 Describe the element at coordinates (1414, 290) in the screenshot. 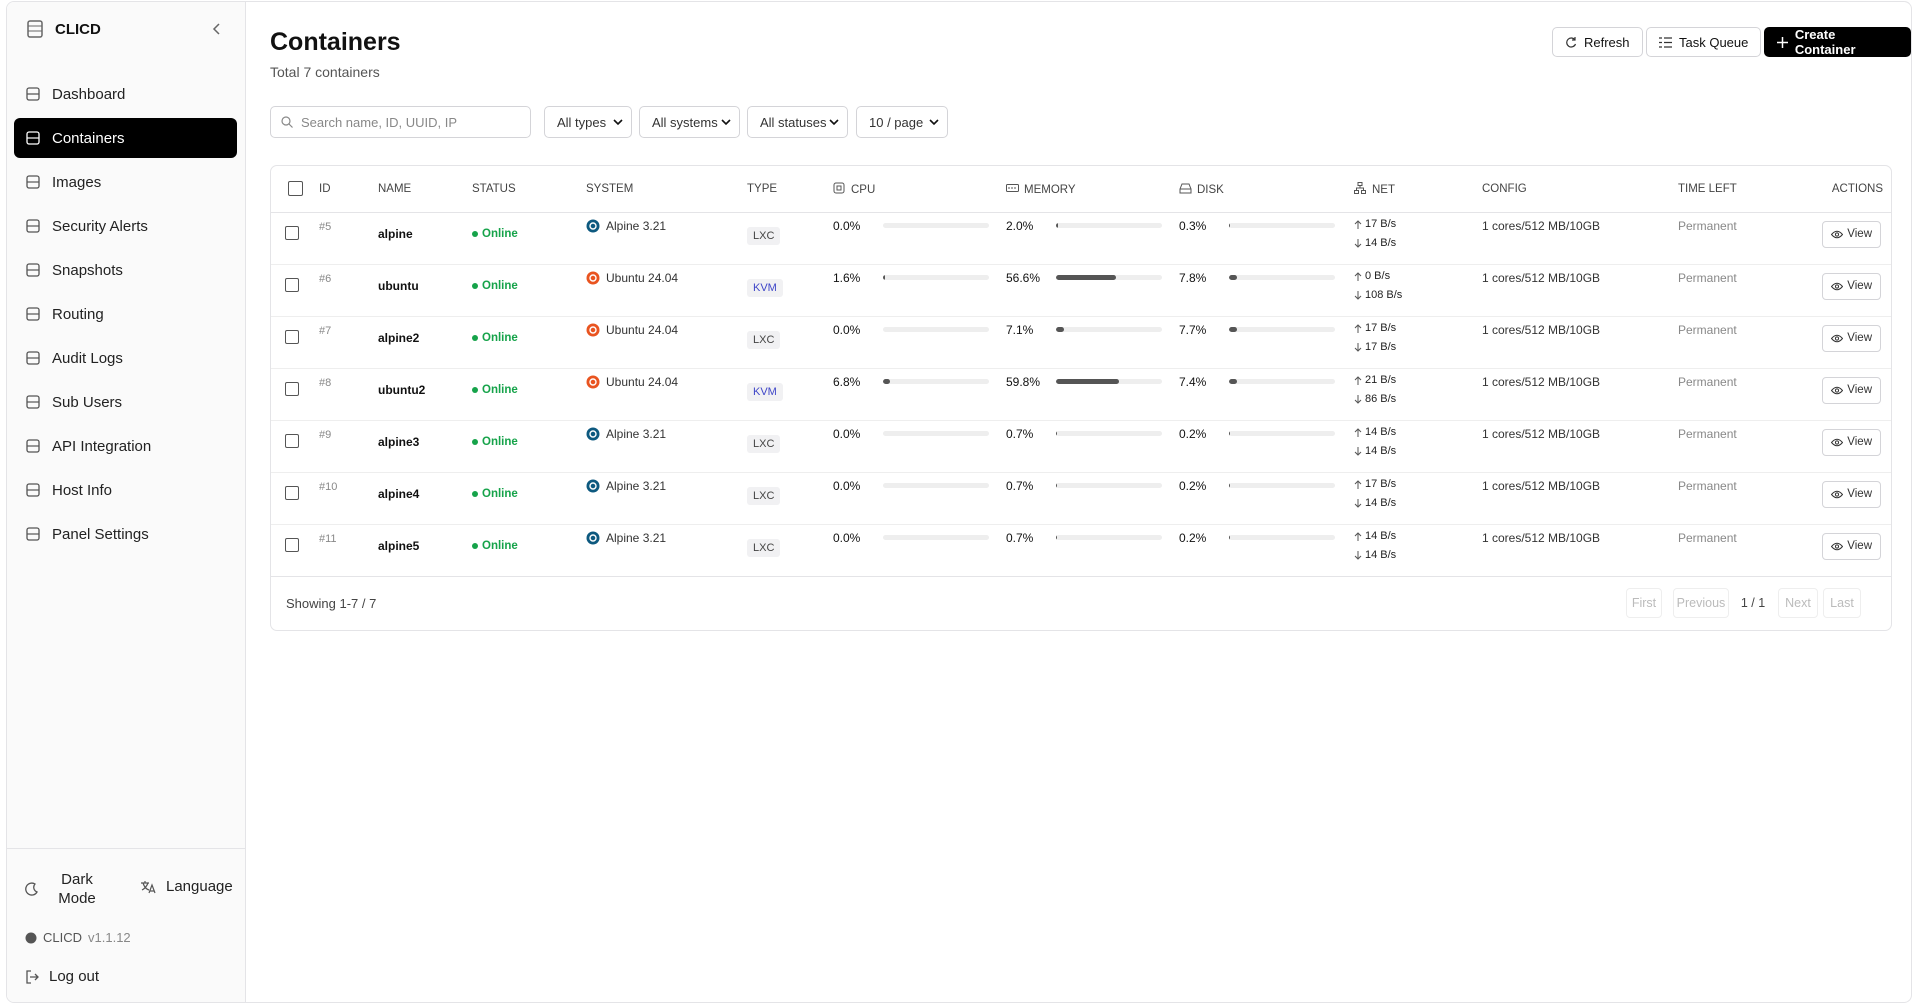

I see `table-cell: 0 B/s 108 B/s` at that location.